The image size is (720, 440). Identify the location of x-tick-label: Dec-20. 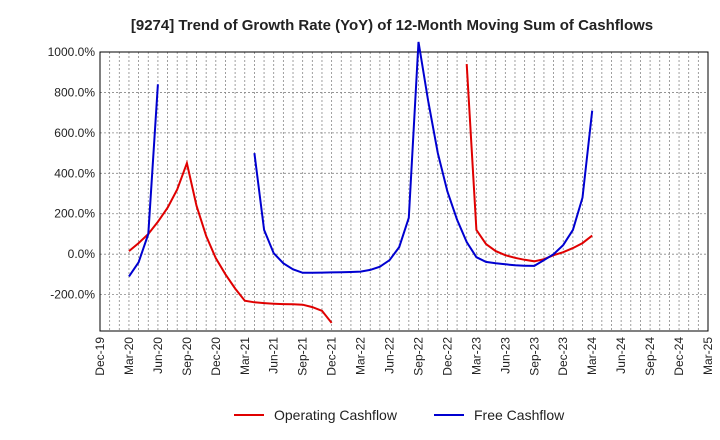
(216, 356).